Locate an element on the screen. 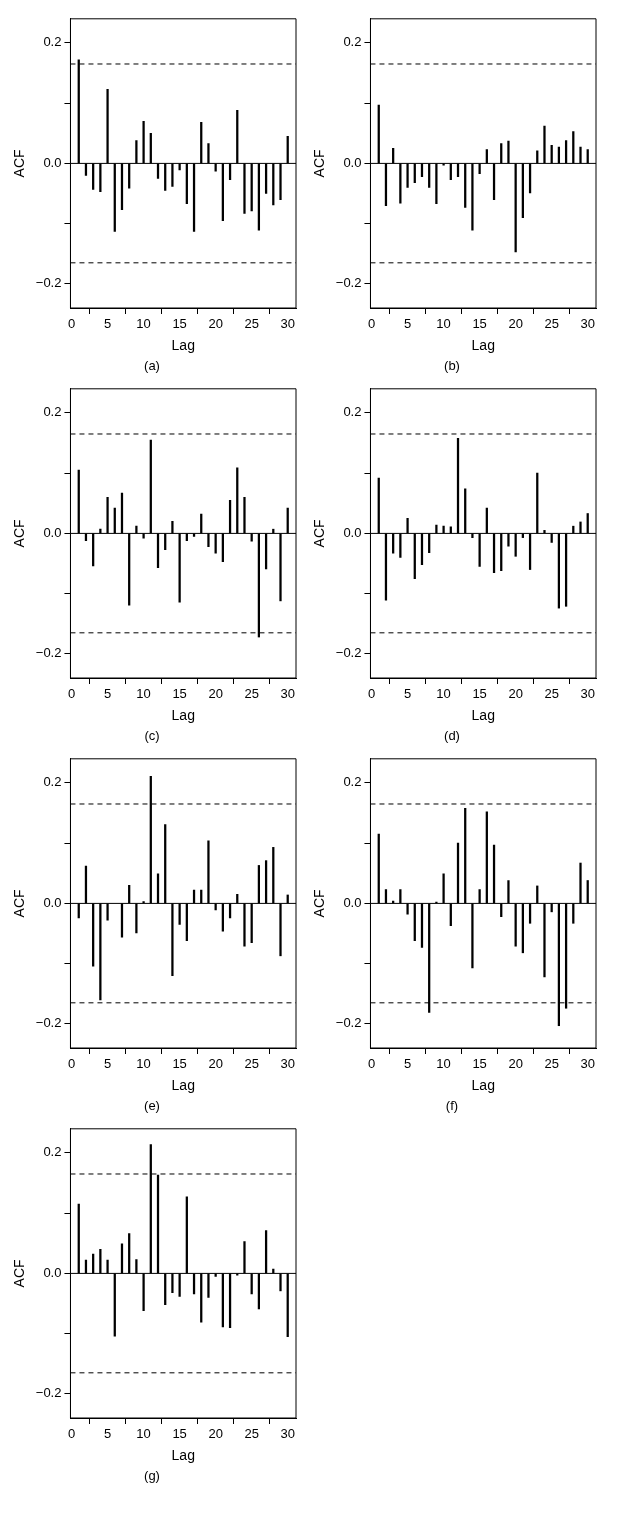  text: (f) is located at coordinates (452, 1105).